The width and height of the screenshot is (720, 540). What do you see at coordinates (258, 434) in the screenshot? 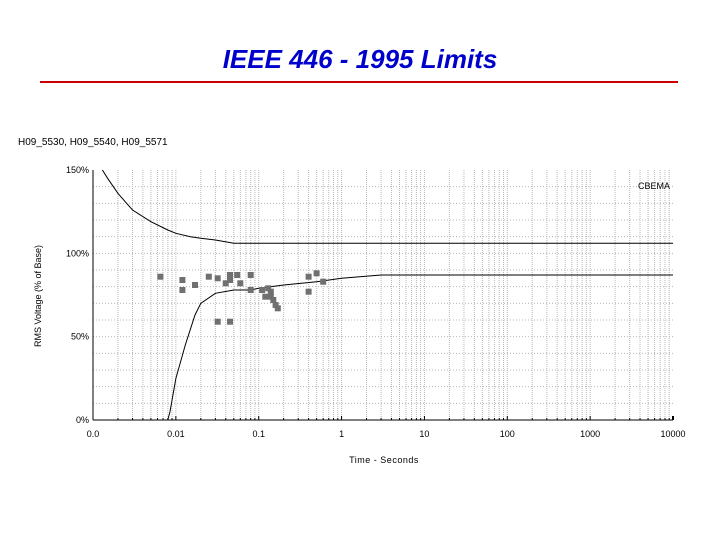
I see `x-tick-label: 0.1` at bounding box center [258, 434].